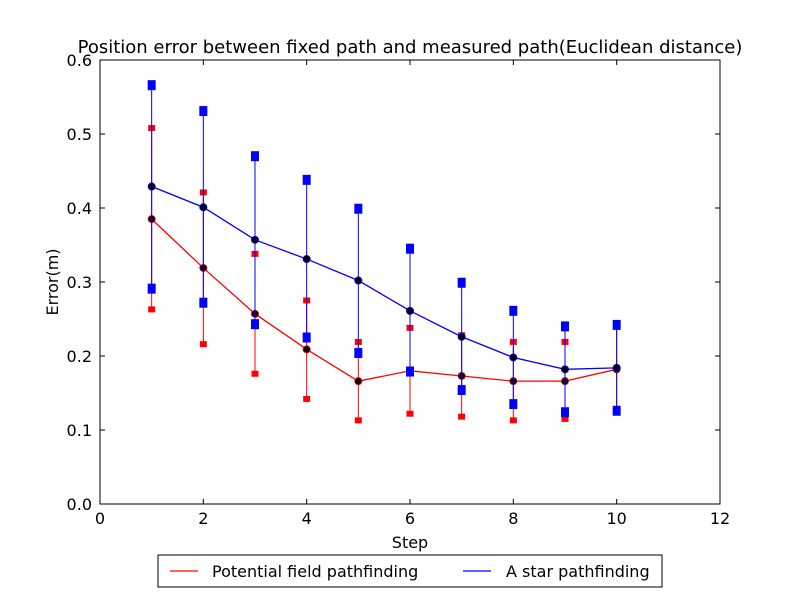 This screenshot has width=800, height=600. Describe the element at coordinates (513, 518) in the screenshot. I see `x-tick-label: 8` at that location.